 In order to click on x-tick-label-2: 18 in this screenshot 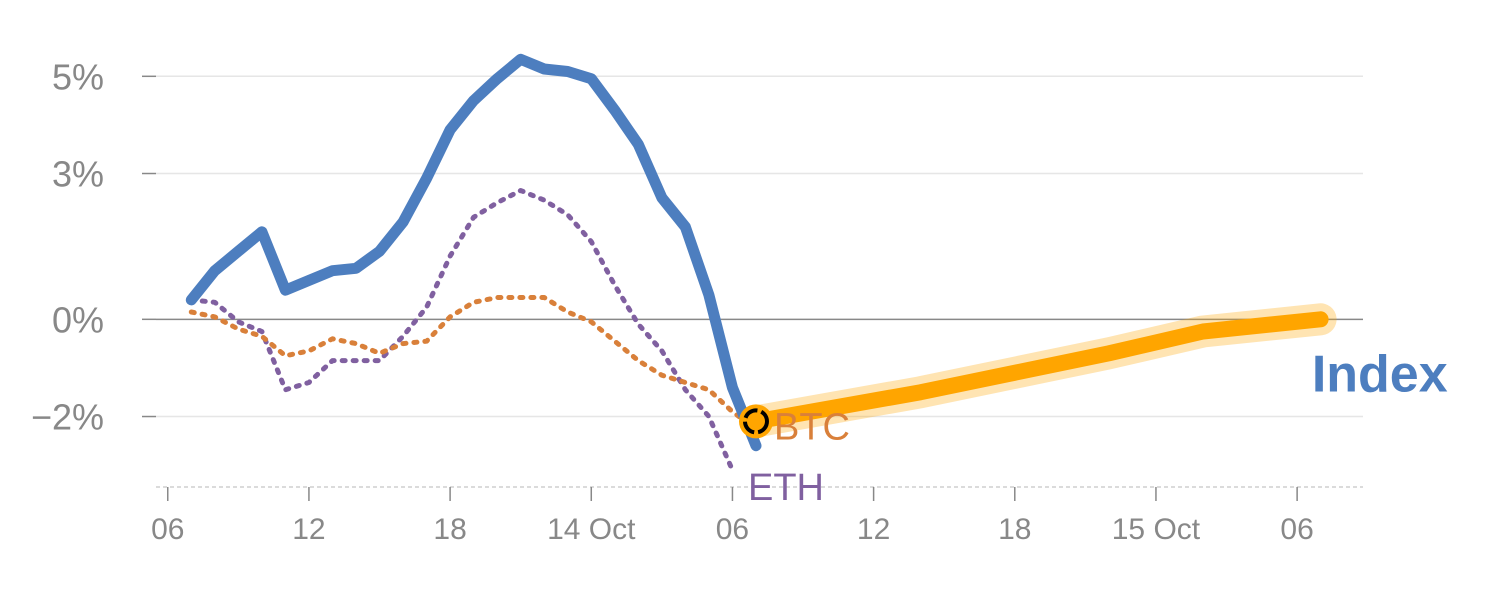, I will do `click(449, 529)`.